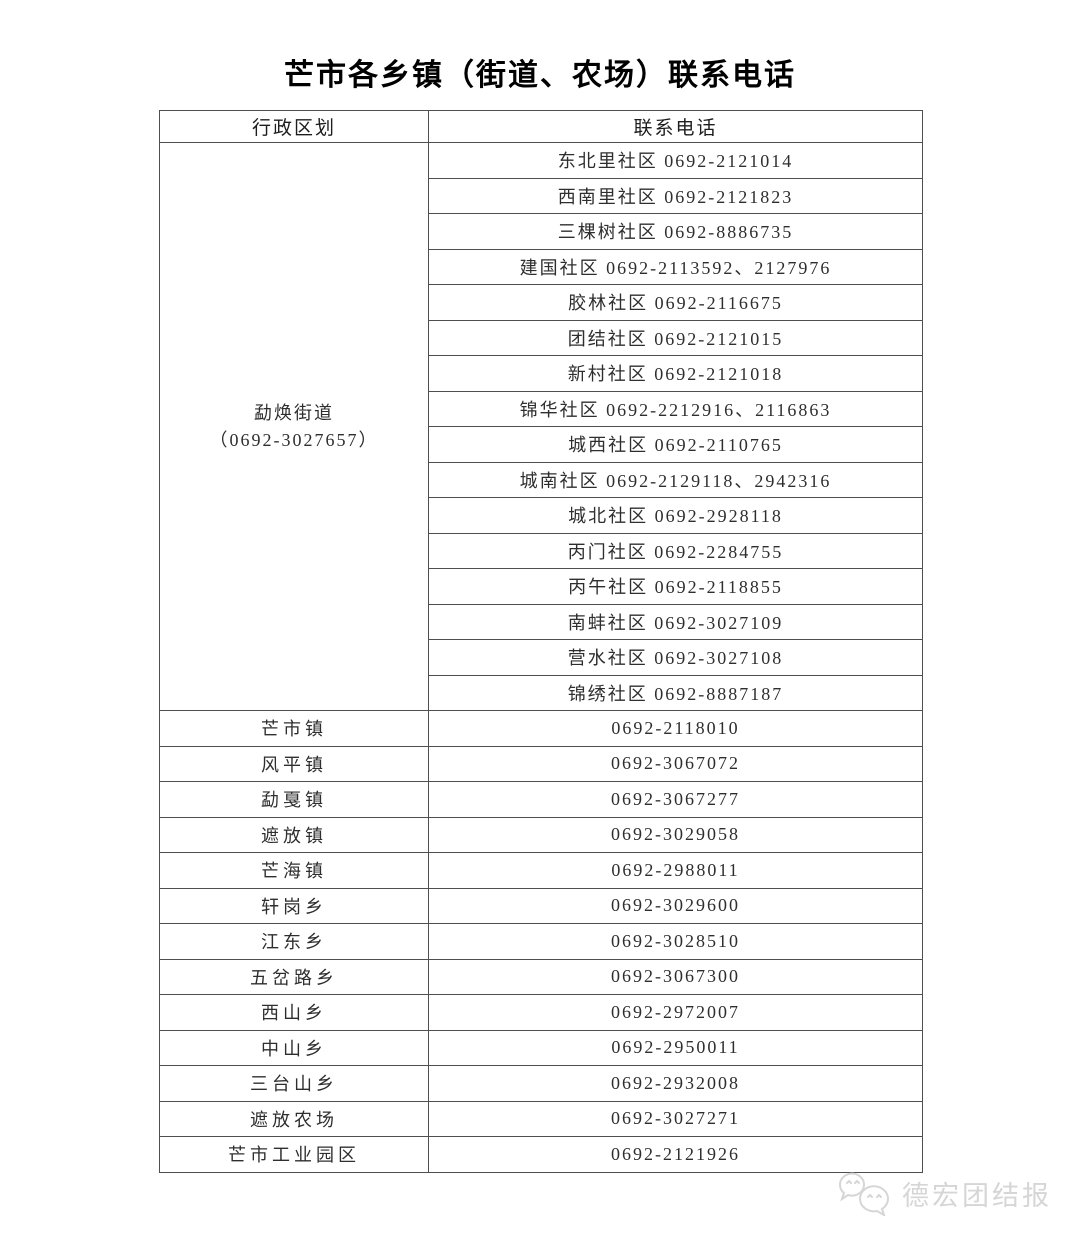 Image resolution: width=1080 pixels, height=1238 pixels. What do you see at coordinates (675, 586) in the screenshot?
I see `community-phone-cell: 丙午社区 0692-2118855` at bounding box center [675, 586].